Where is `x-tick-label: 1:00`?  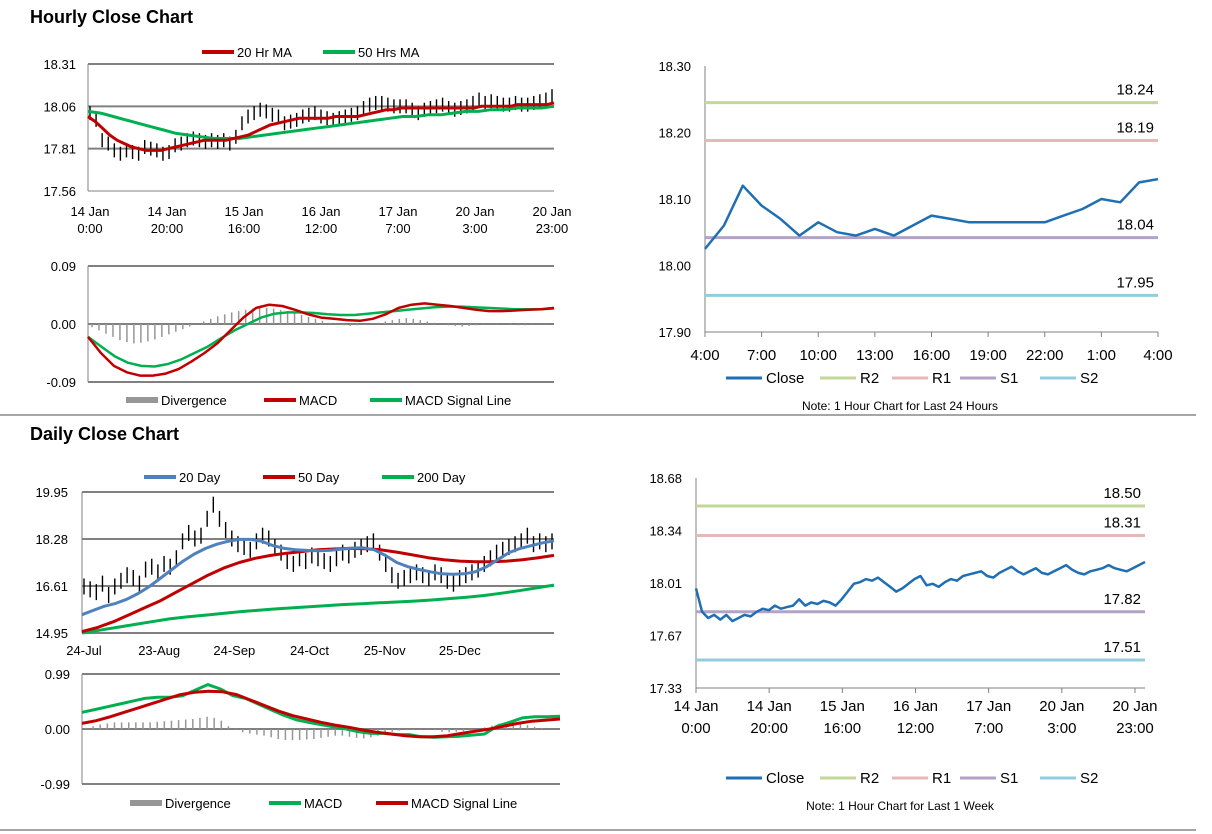 x-tick-label: 1:00 is located at coordinates (1101, 355).